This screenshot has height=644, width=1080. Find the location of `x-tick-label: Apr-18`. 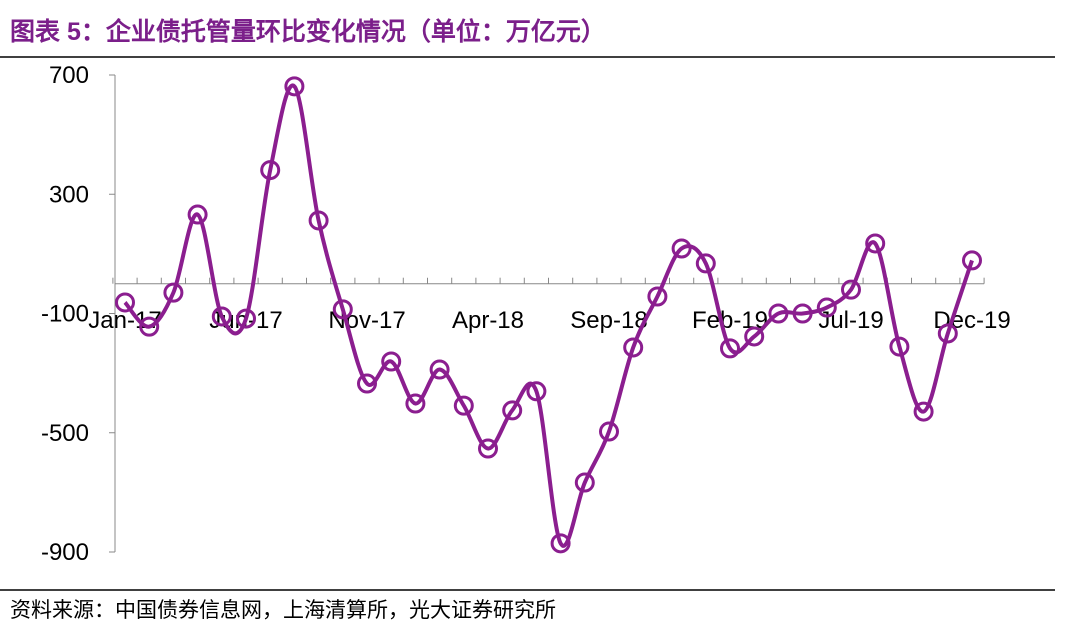

x-tick-label: Apr-18 is located at coordinates (488, 320).